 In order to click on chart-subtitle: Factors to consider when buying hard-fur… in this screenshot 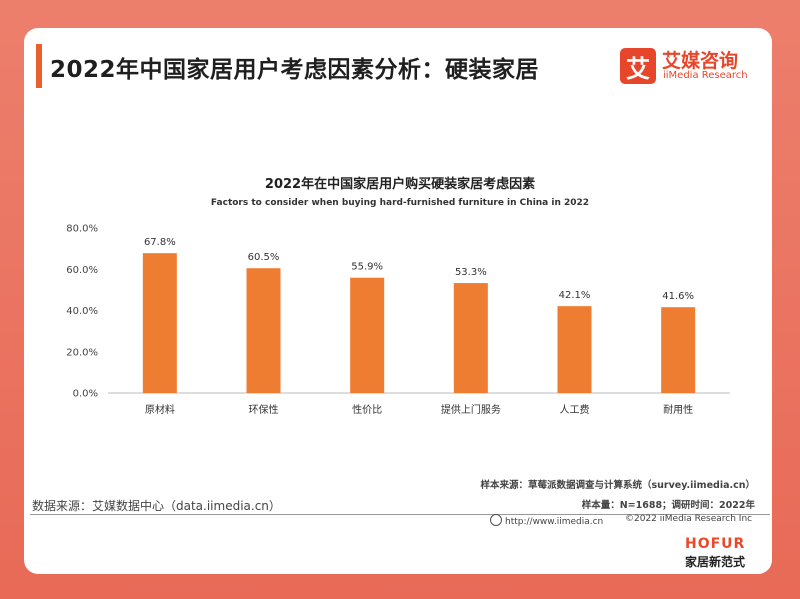, I will do `click(400, 203)`.